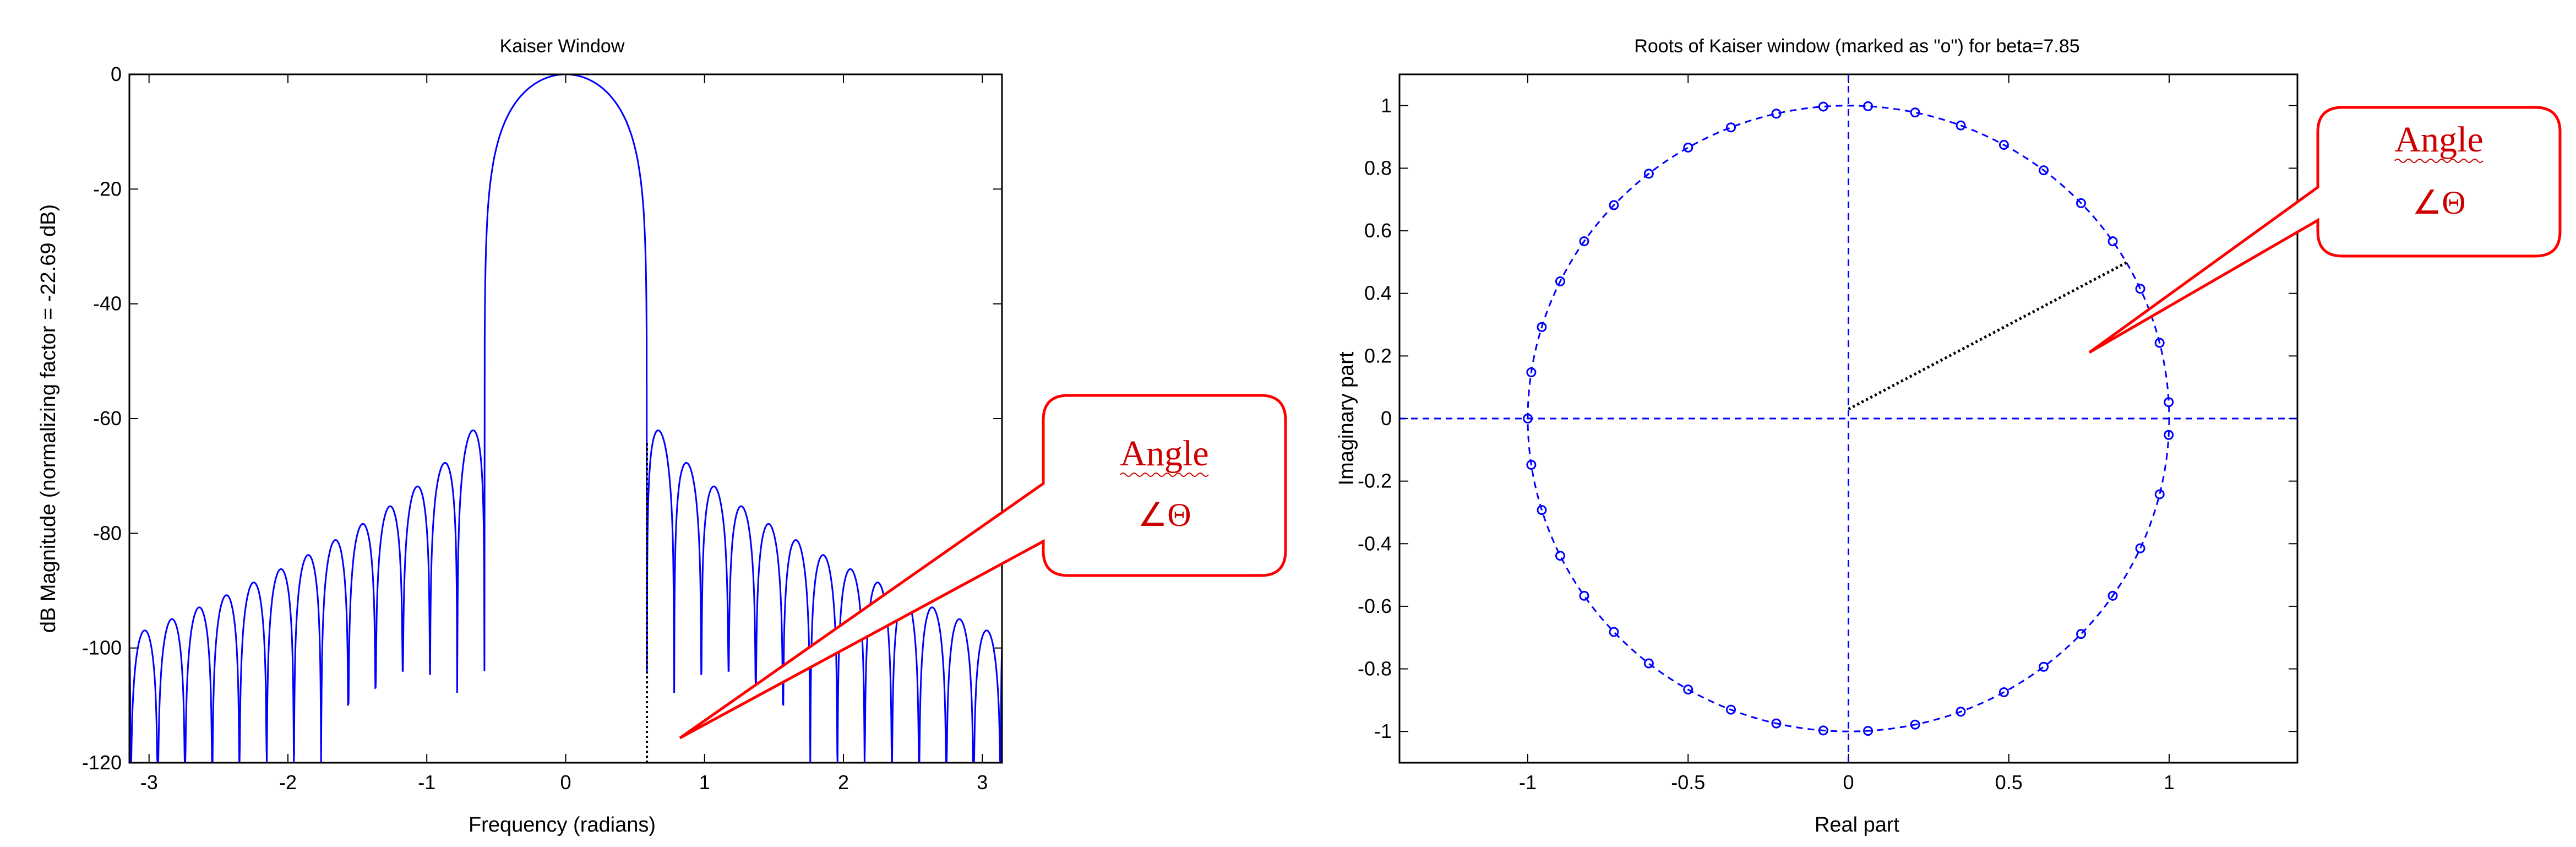 This screenshot has height=847, width=2576. What do you see at coordinates (1375, 669) in the screenshot?
I see `right-y-tick-label: -0.8` at bounding box center [1375, 669].